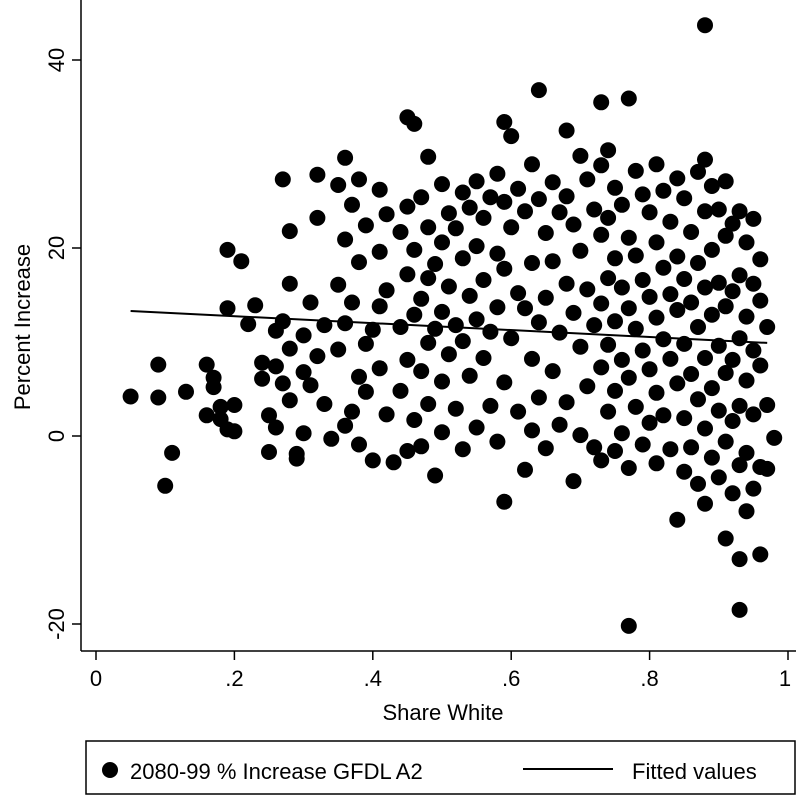 This screenshot has width=796, height=796. Describe the element at coordinates (96, 678) in the screenshot. I see `x-tick-label: 0` at that location.